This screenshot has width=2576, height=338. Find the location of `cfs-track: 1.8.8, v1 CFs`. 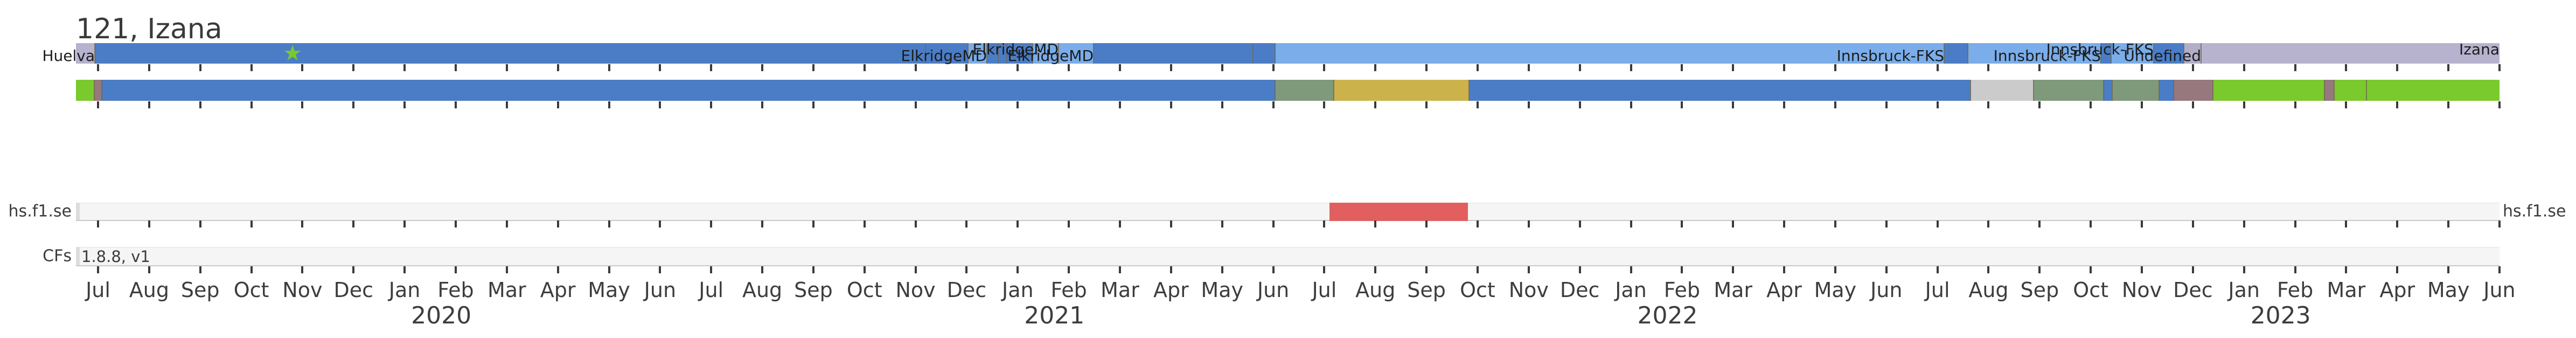

cfs-track: 1.8.8, v1 CFs is located at coordinates (1288, 256).